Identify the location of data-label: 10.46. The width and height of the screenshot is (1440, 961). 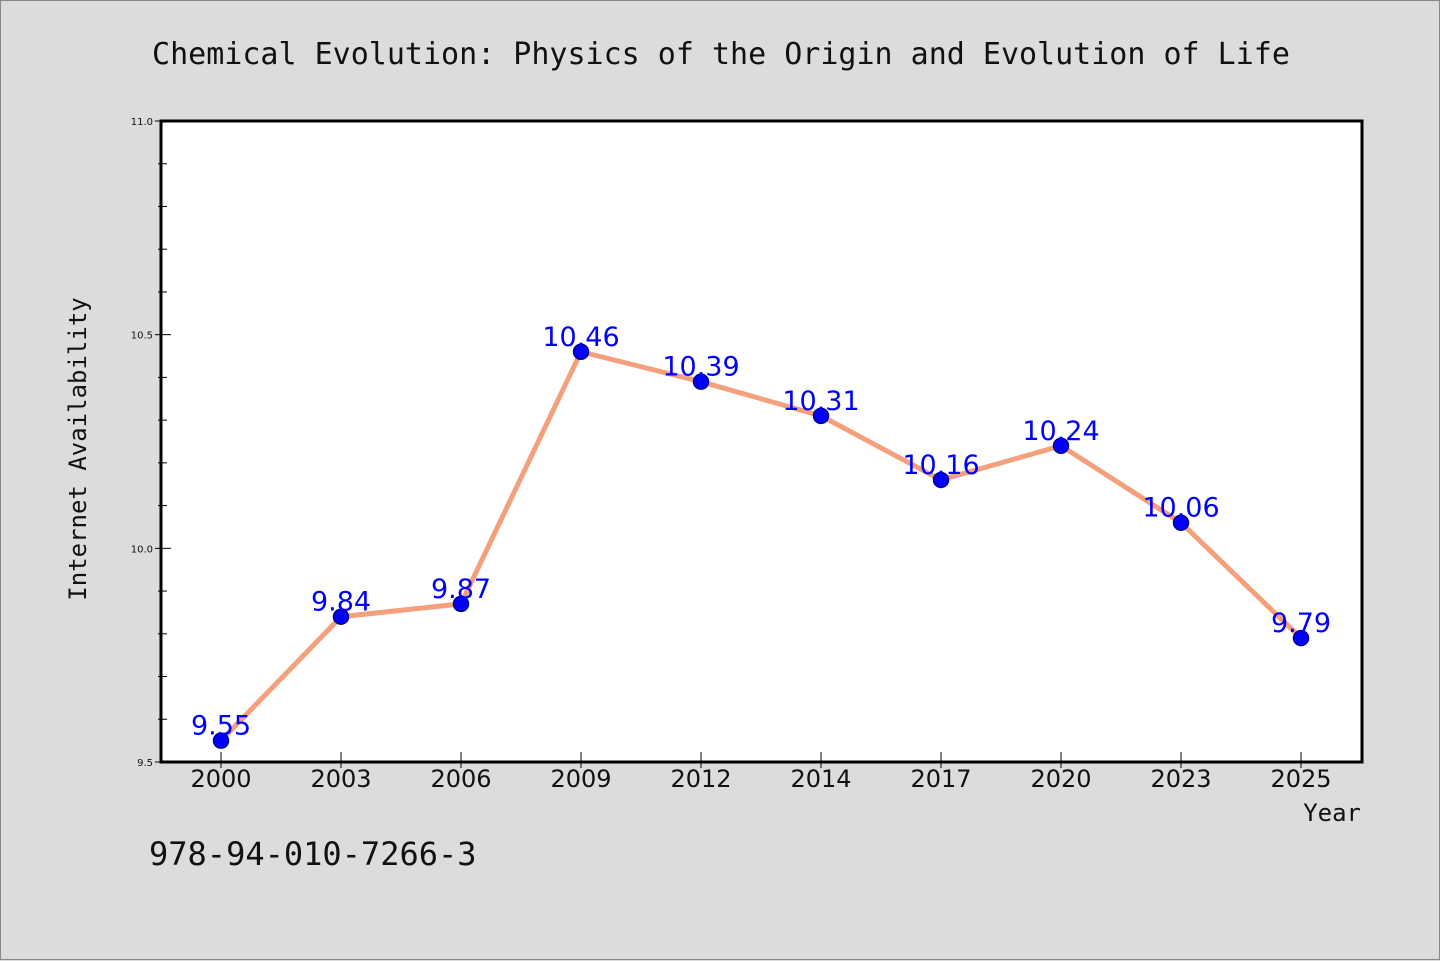
(580, 337).